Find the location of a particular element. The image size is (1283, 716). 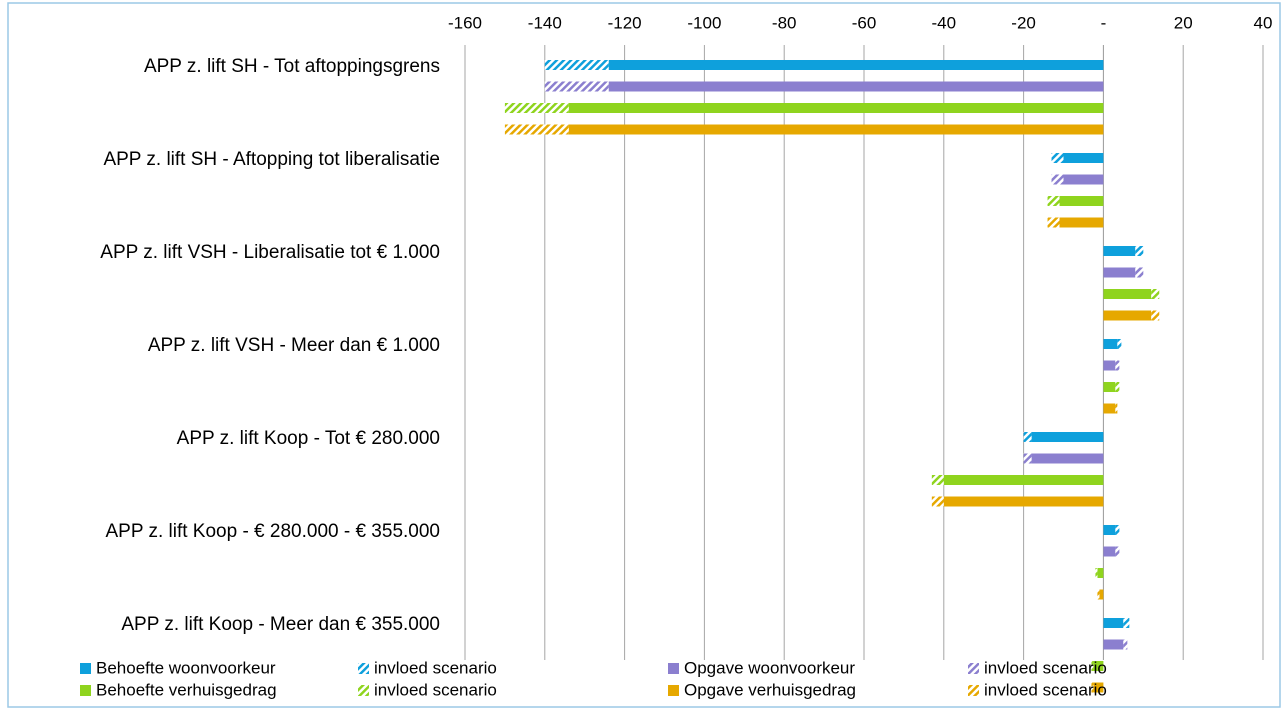

x-tick-label: -100 is located at coordinates (704, 22).